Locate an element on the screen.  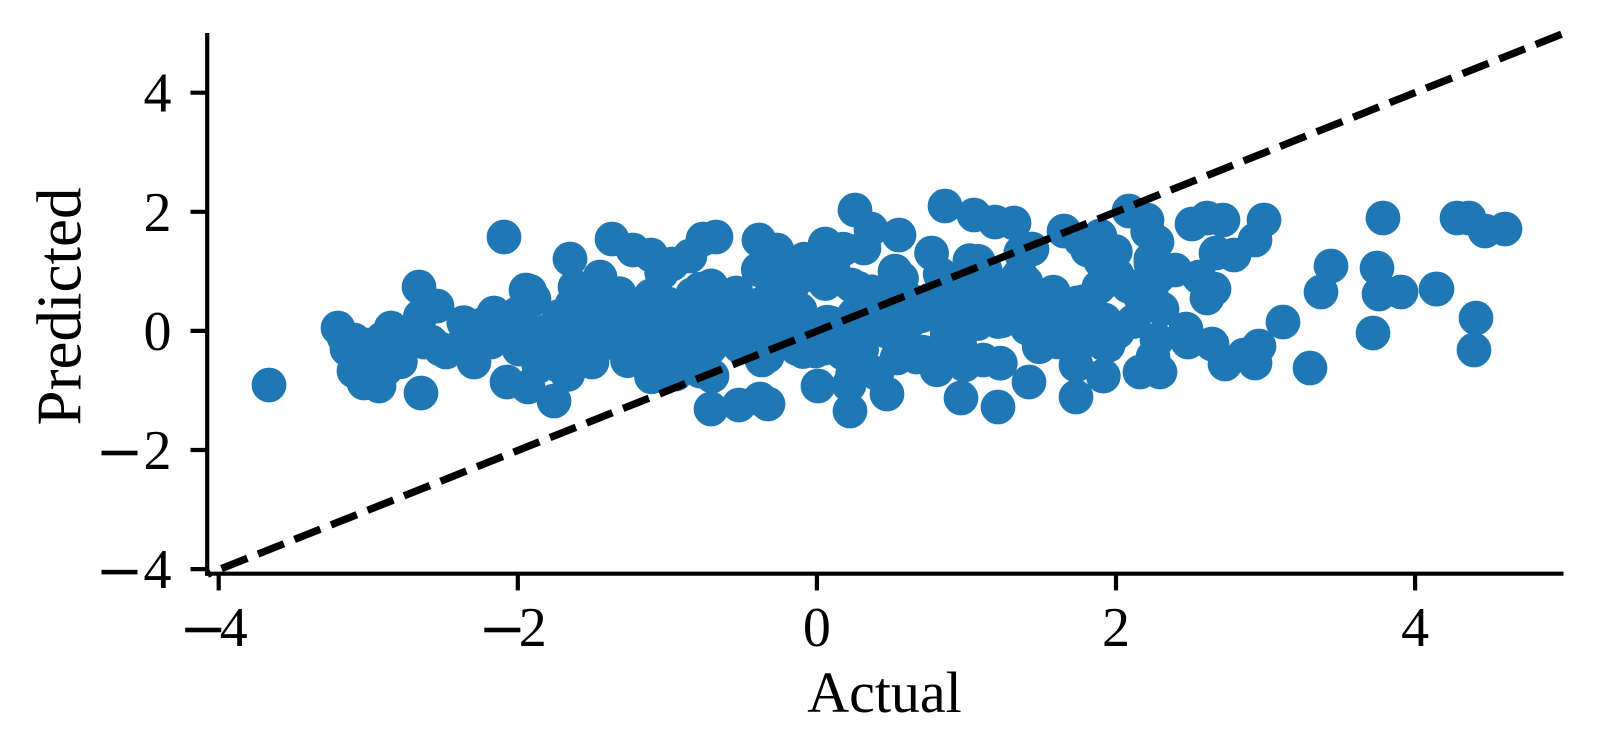
svg-text: Actual is located at coordinates (884, 692).